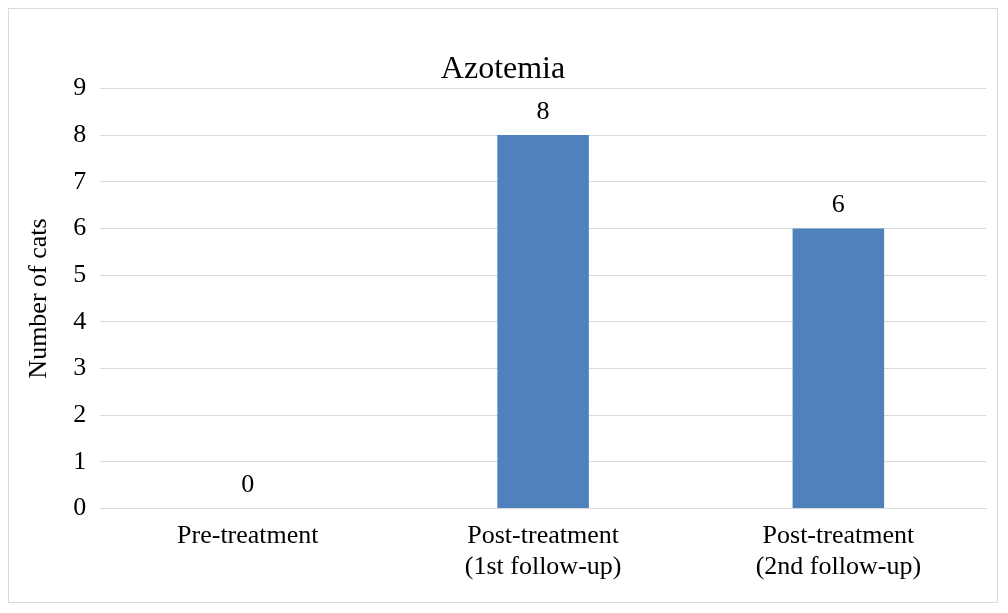 This screenshot has width=1008, height=613. Describe the element at coordinates (838, 550) in the screenshot. I see `x-tick-label: Post-treatment (2nd follow-up)` at that location.